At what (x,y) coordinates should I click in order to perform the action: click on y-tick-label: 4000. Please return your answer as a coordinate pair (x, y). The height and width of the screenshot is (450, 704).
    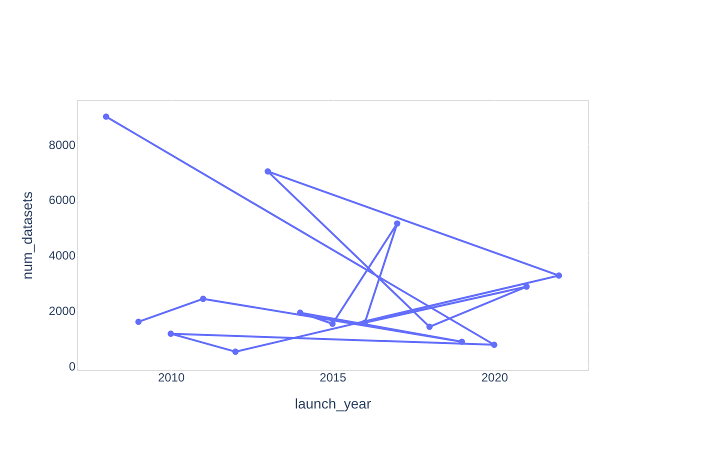
    Looking at the image, I should click on (62, 255).